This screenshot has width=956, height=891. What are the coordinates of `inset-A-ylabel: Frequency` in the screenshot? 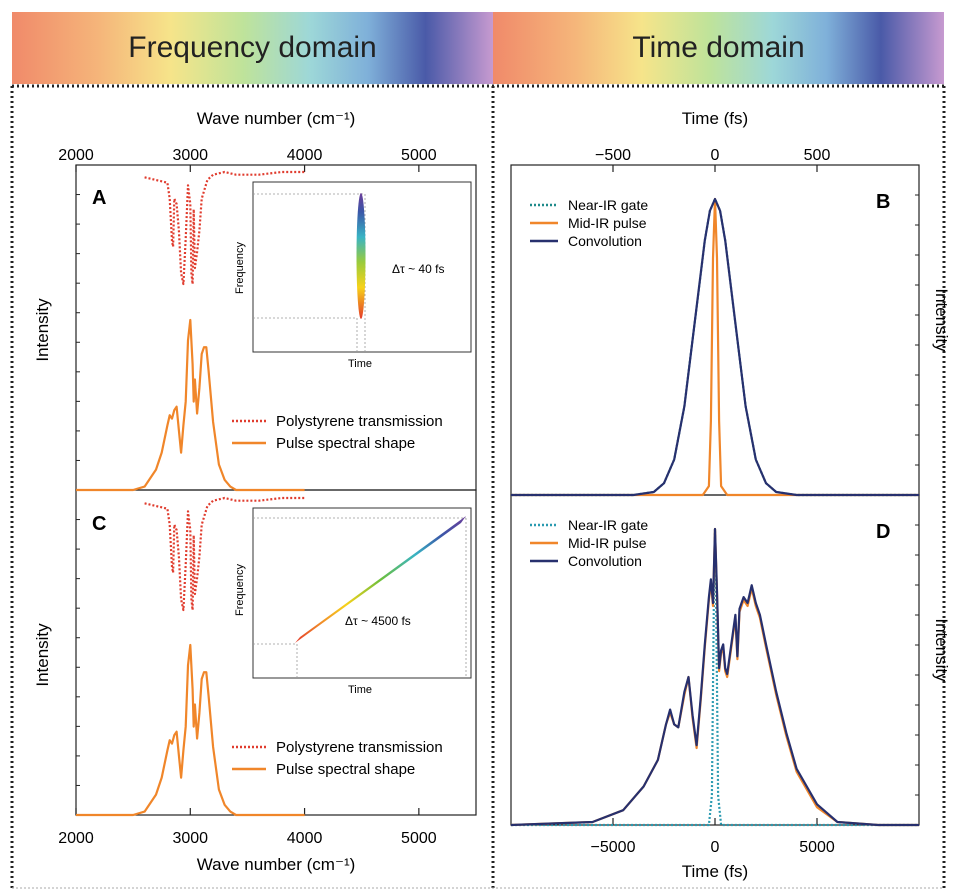 It's located at (240, 268).